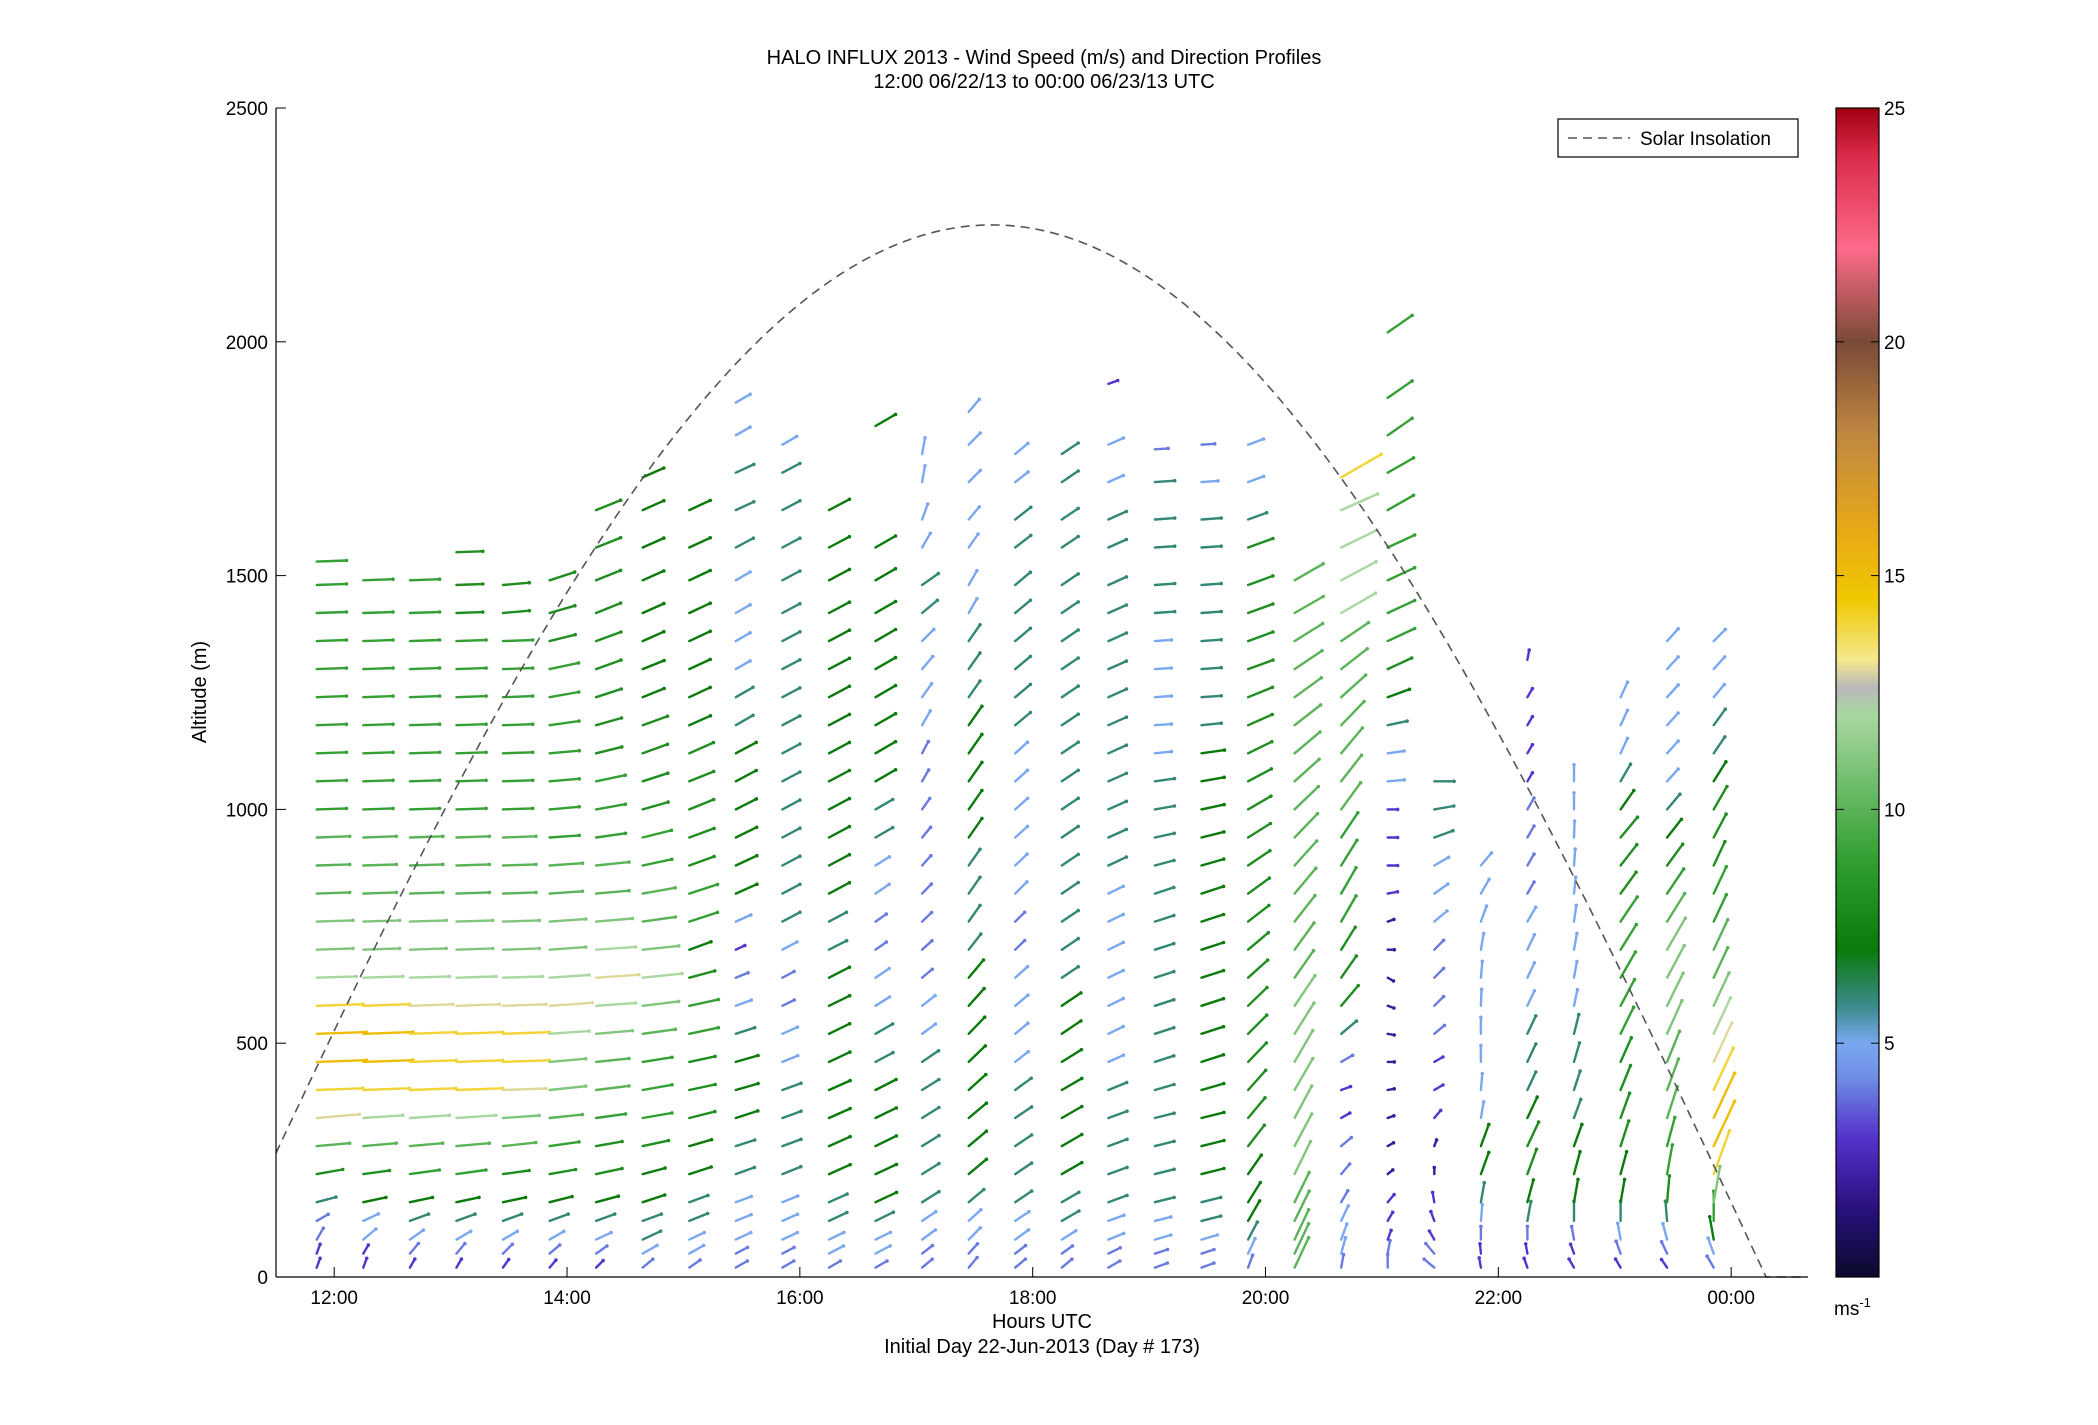 The height and width of the screenshot is (1425, 2098). What do you see at coordinates (247, 810) in the screenshot?
I see `y-tick-label: 1000` at bounding box center [247, 810].